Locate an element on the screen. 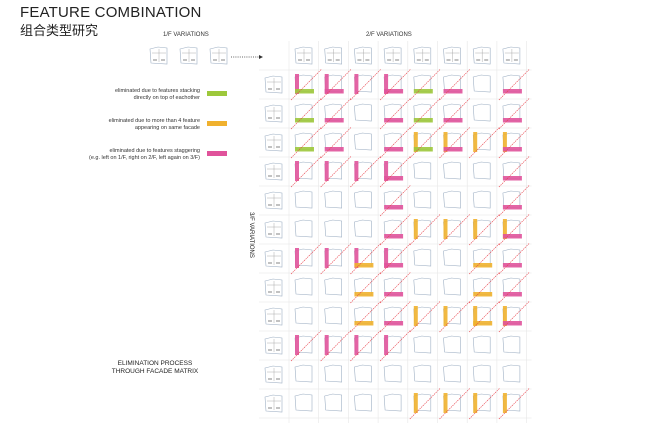 The height and width of the screenshot is (443, 650). f2-variations-label: 2/F VARIATIONS is located at coordinates (389, 35).